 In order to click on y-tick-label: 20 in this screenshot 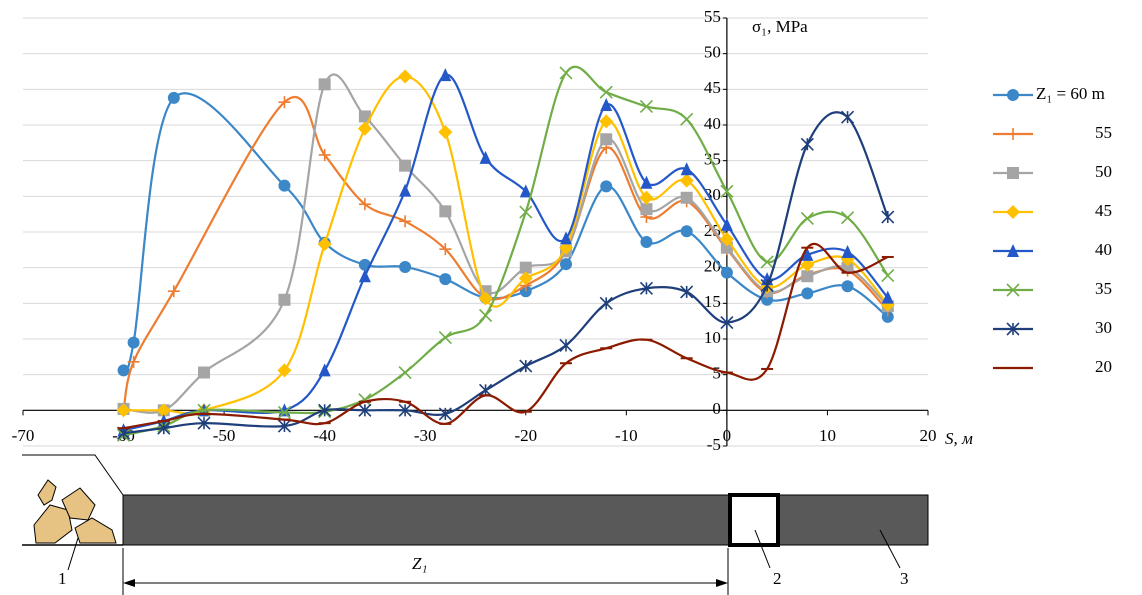, I will do `click(712, 266)`.